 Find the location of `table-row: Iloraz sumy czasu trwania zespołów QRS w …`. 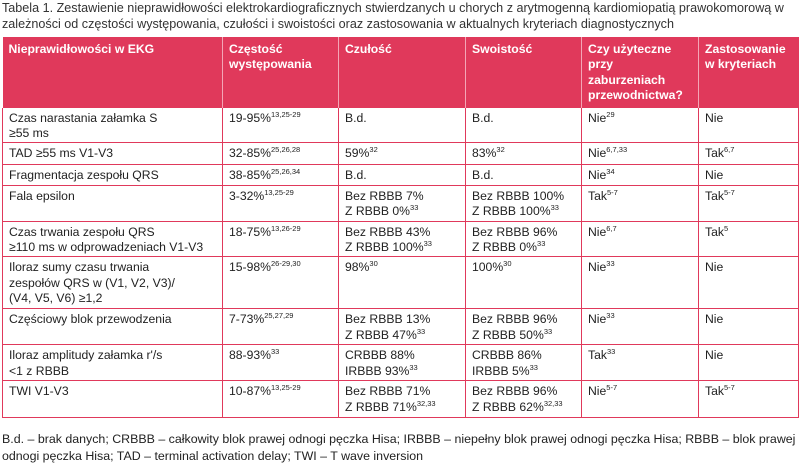

table-row: Iloraz sumy czasu trwania zespołów QRS w … is located at coordinates (400, 283).